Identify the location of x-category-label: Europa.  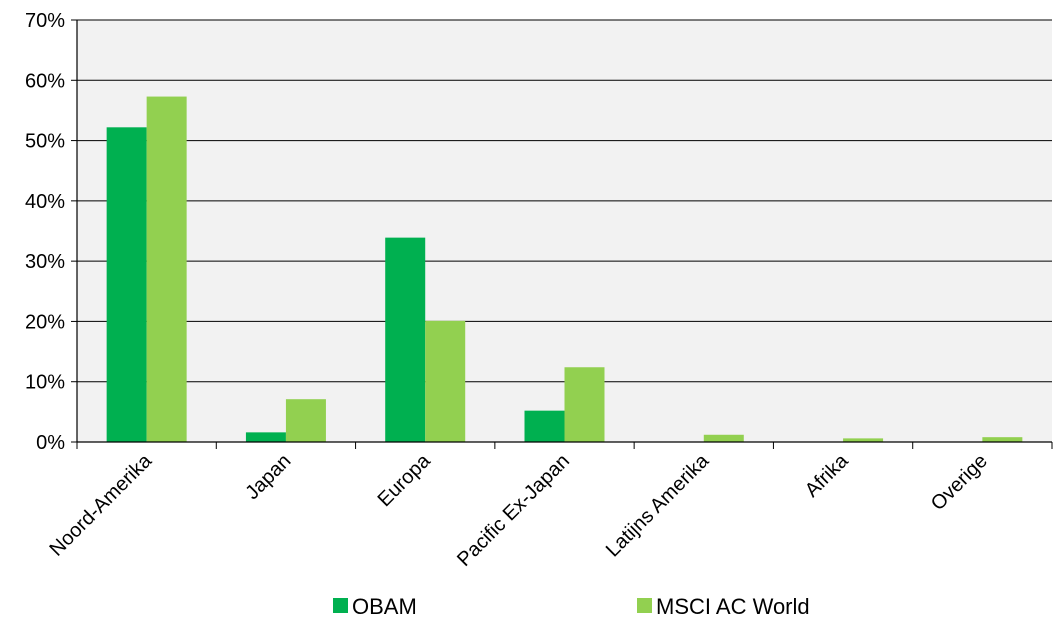
(405, 480).